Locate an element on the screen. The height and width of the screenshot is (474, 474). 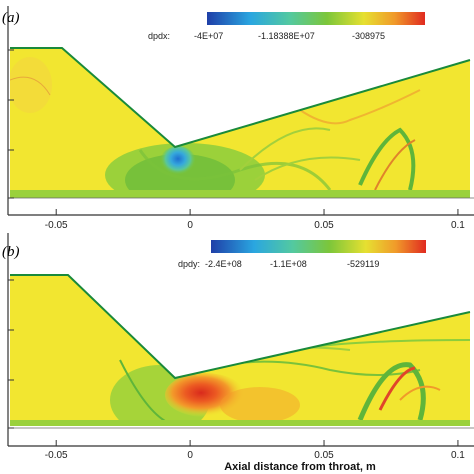
y-ticks-a is located at coordinates (11, 124).